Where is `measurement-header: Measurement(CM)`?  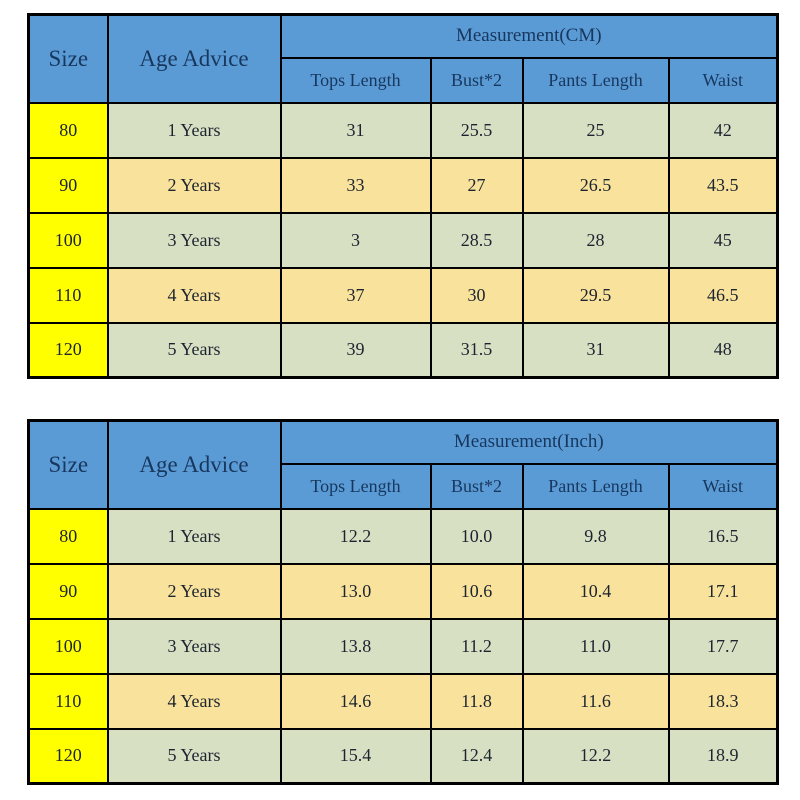
measurement-header: Measurement(CM) is located at coordinates (529, 36).